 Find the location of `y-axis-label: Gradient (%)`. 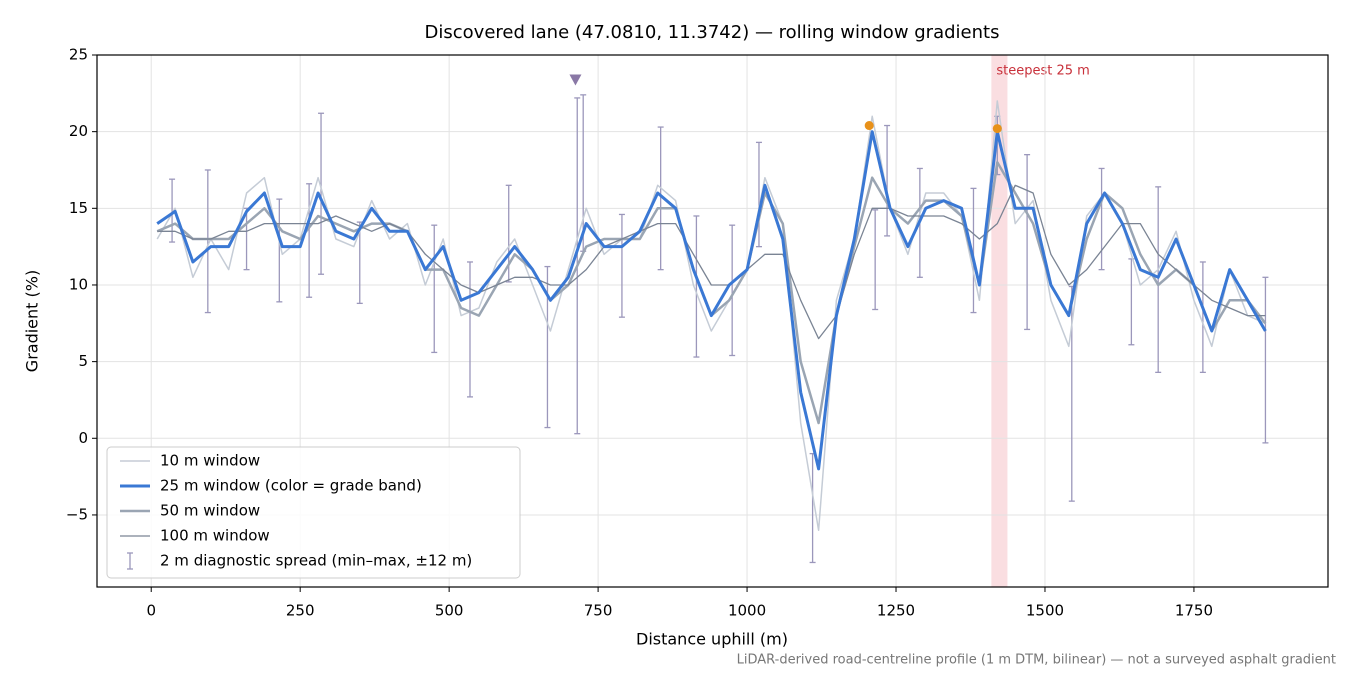

y-axis-label: Gradient (%) is located at coordinates (32, 321).